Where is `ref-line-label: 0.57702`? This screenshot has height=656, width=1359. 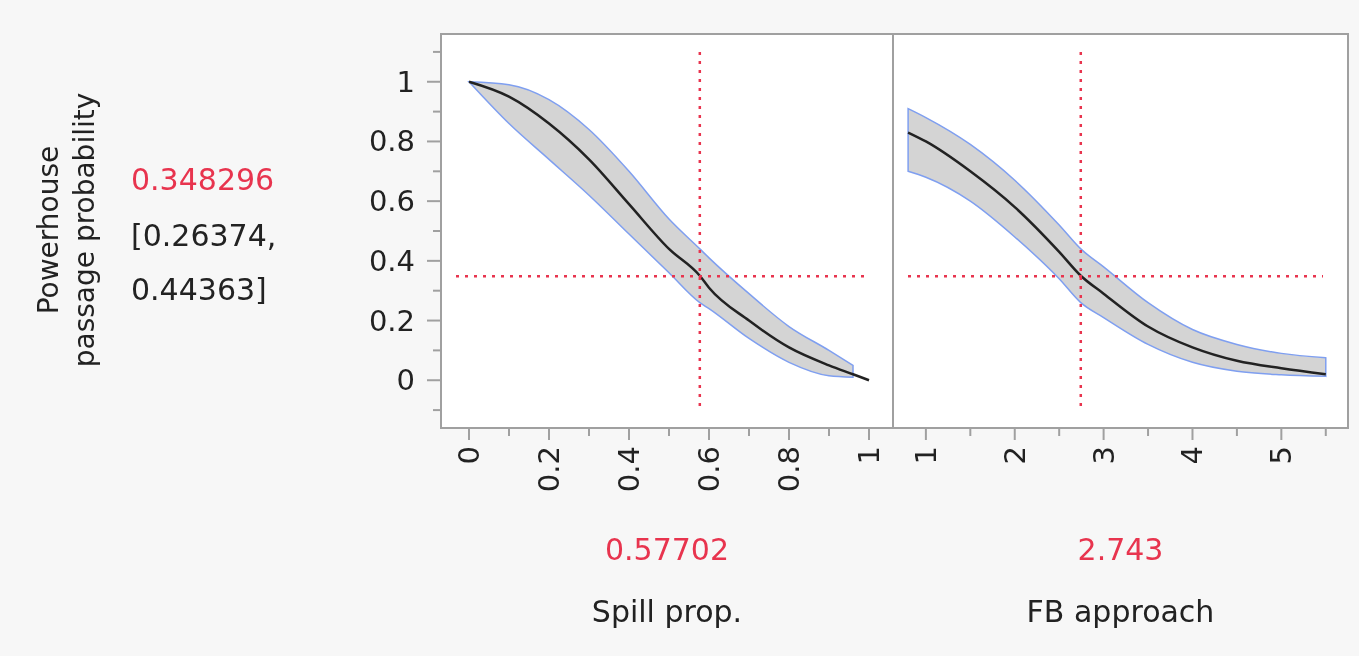 ref-line-label: 0.57702 is located at coordinates (667, 549).